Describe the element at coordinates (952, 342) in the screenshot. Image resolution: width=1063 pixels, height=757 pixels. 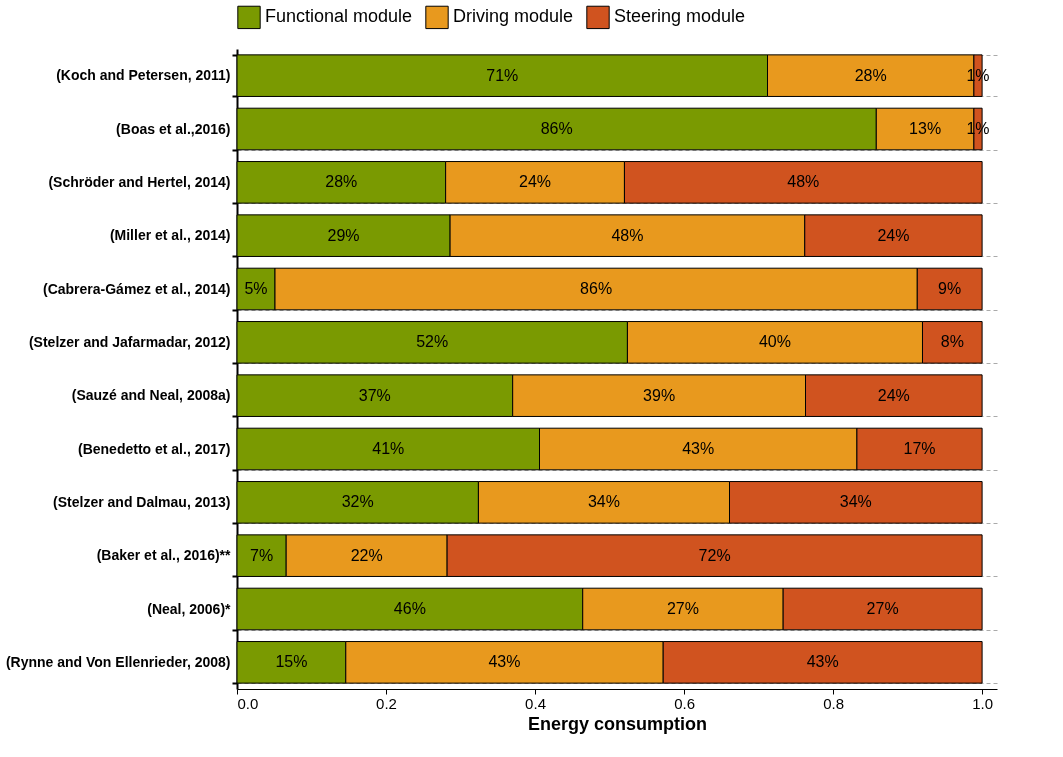
I see `data-label: 8%` at that location.